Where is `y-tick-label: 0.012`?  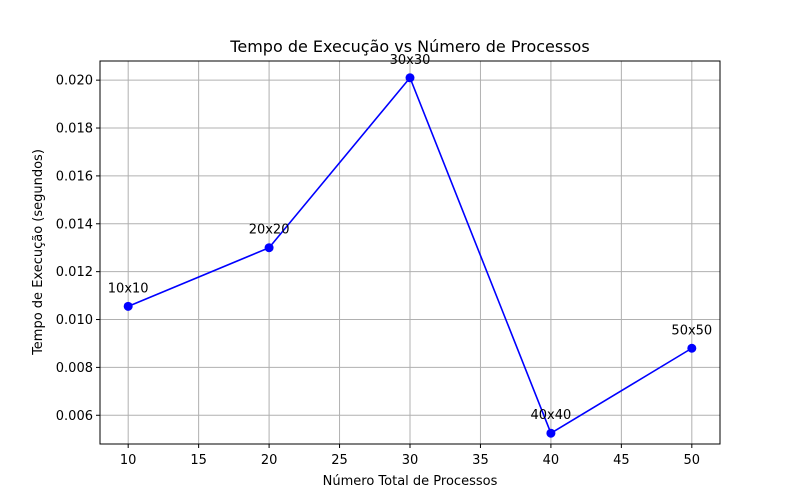
y-tick-label: 0.012 is located at coordinates (74, 272).